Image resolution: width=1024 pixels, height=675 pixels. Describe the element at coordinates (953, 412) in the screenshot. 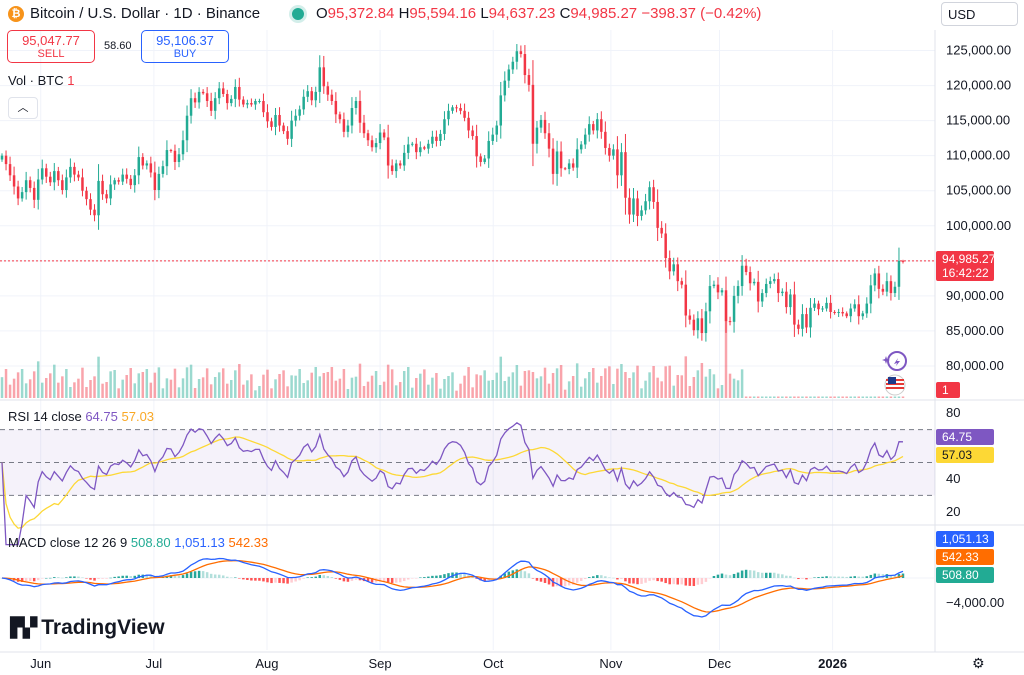

I see `rsi-tick-label: 80` at that location.